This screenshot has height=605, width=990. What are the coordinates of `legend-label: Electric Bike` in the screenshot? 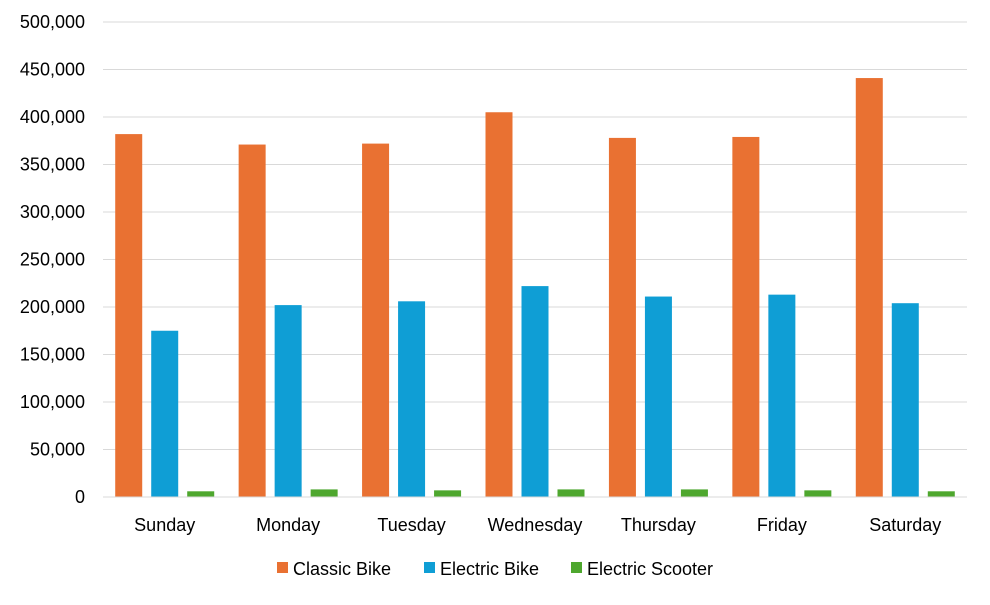 It's located at (489, 569).